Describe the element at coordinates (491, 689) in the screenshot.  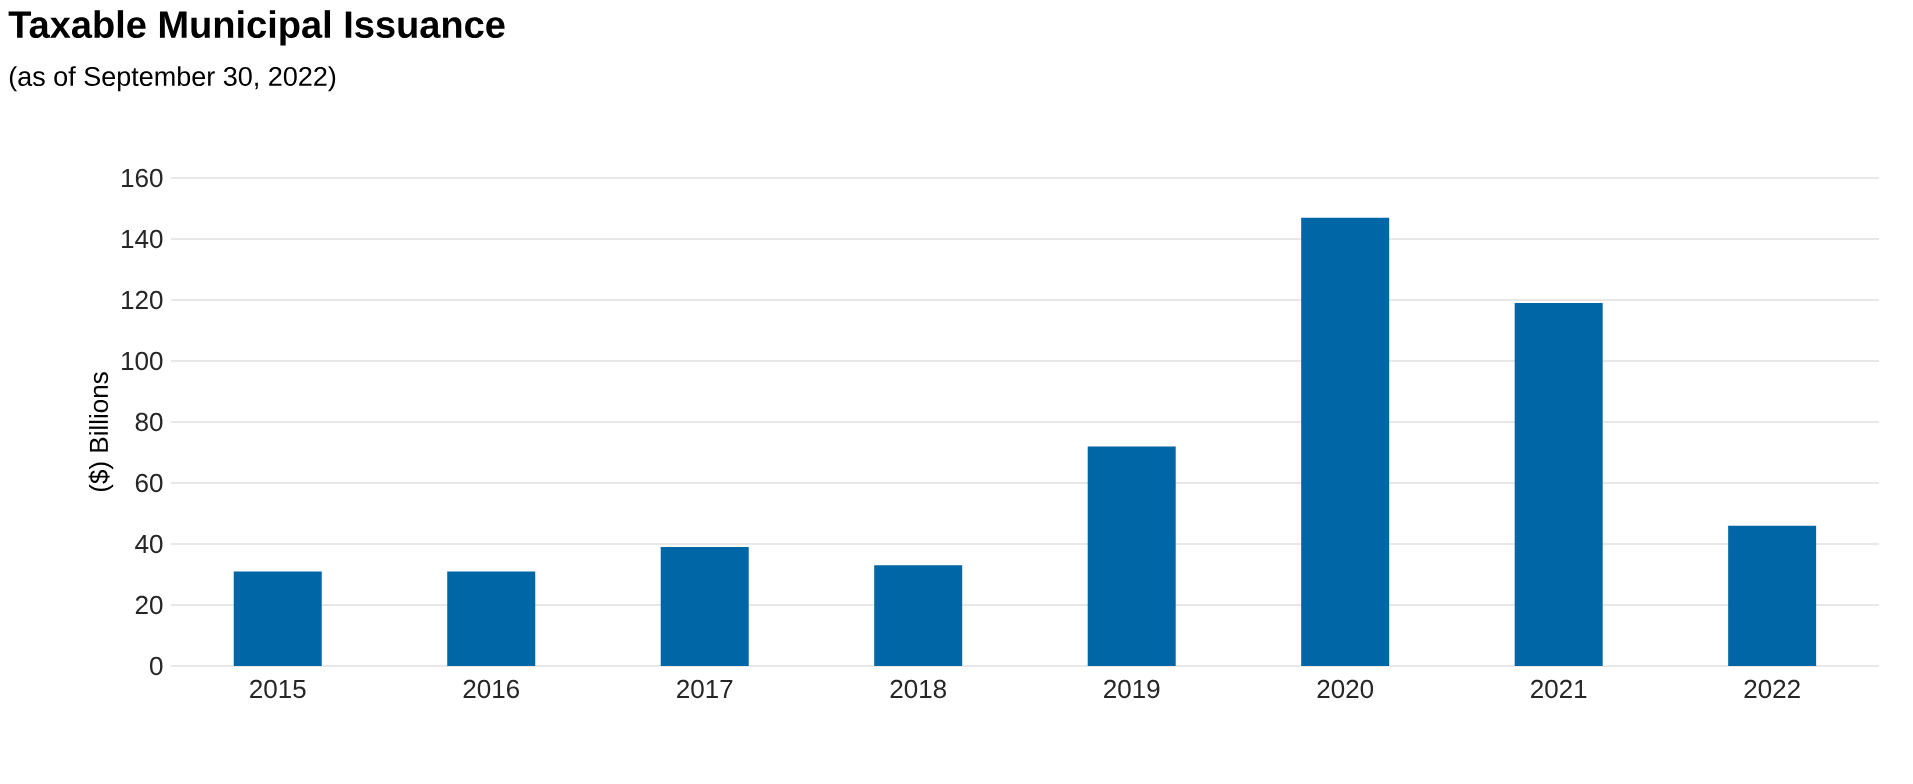
I see `x-tick-label: 2016` at that location.